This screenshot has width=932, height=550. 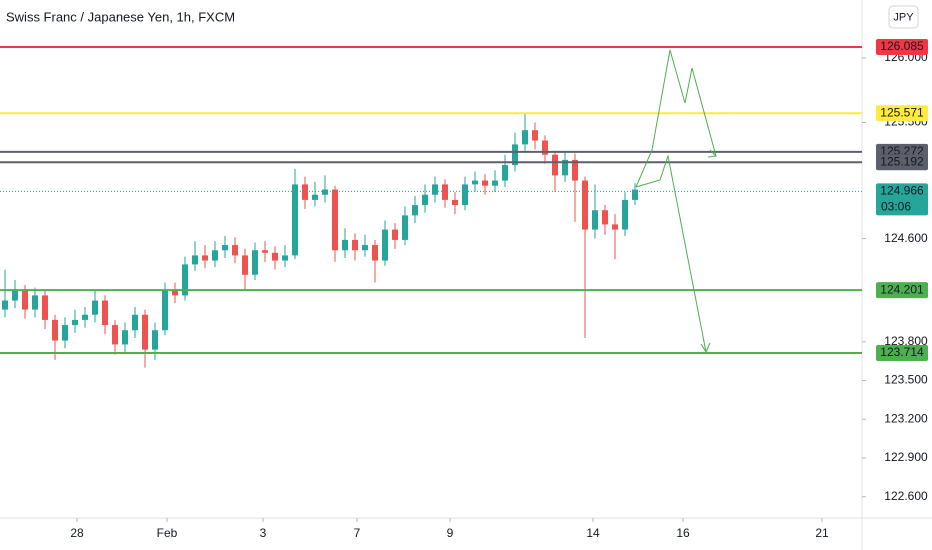 I want to click on projection-drawing, so click(x=676, y=201).